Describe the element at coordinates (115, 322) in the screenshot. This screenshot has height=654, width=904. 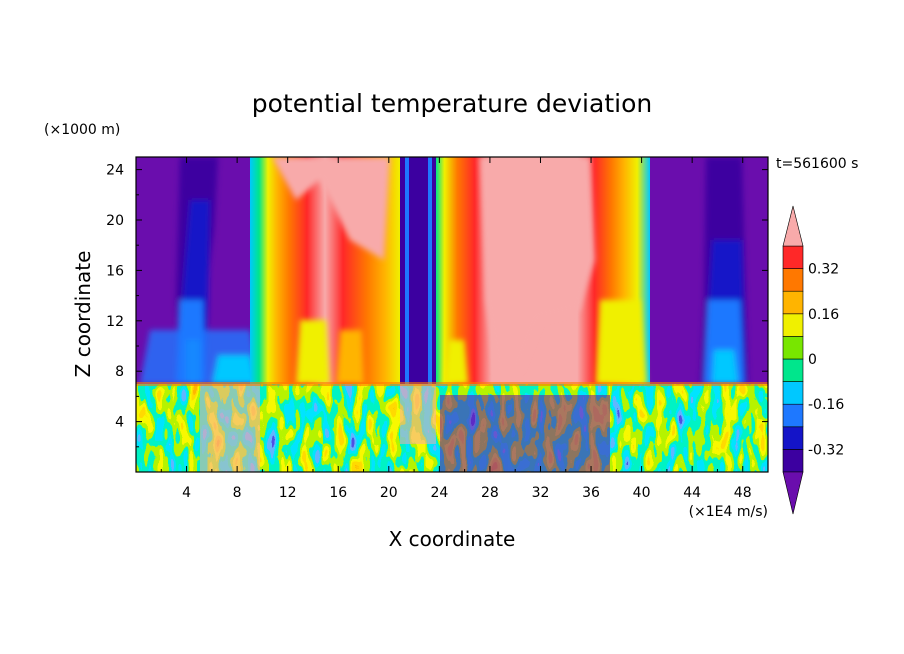
I see `y-tick-label: 12` at that location.